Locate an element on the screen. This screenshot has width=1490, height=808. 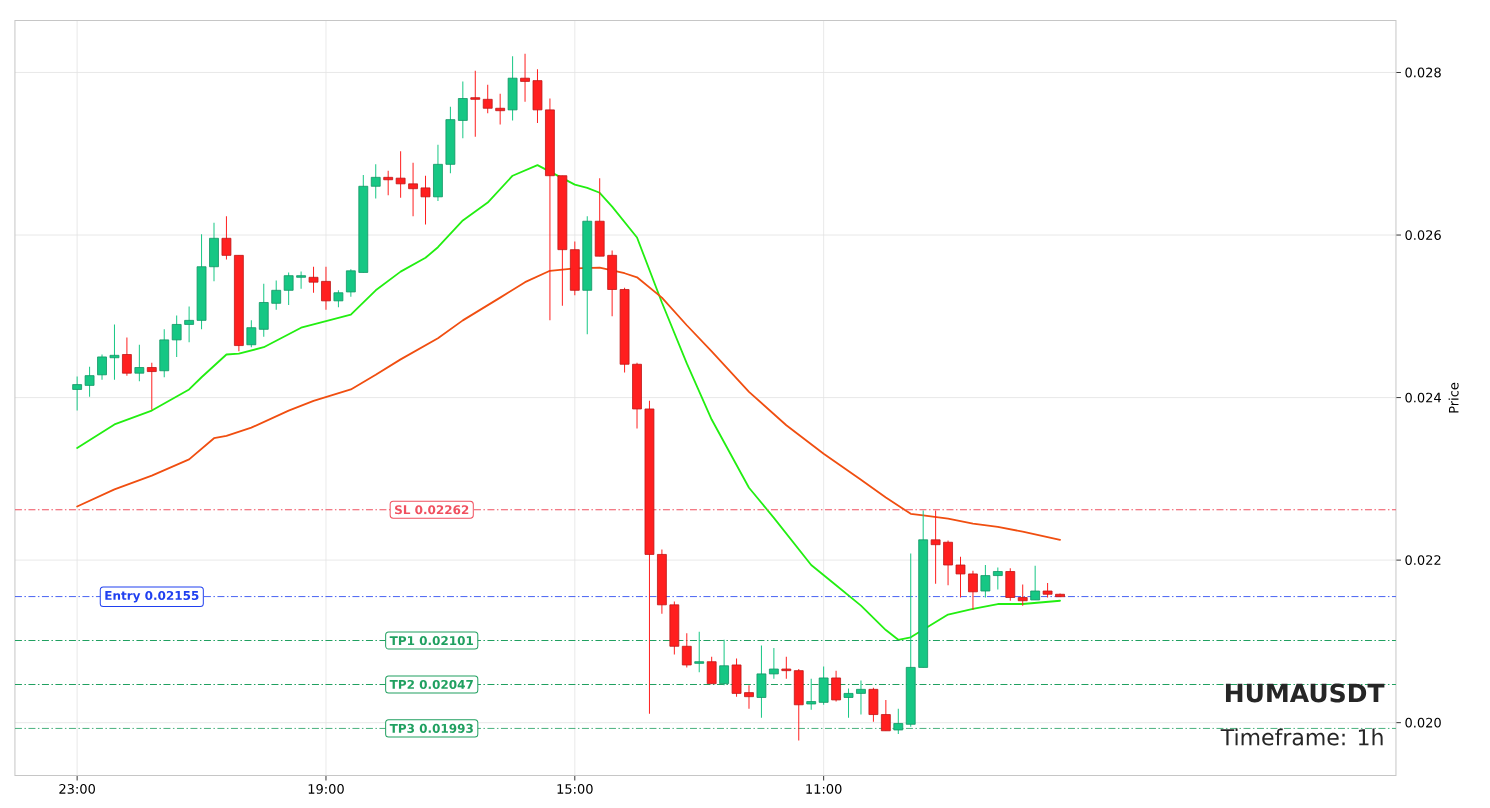
ref-line-label: TP1 0.02101 is located at coordinates (431, 641).